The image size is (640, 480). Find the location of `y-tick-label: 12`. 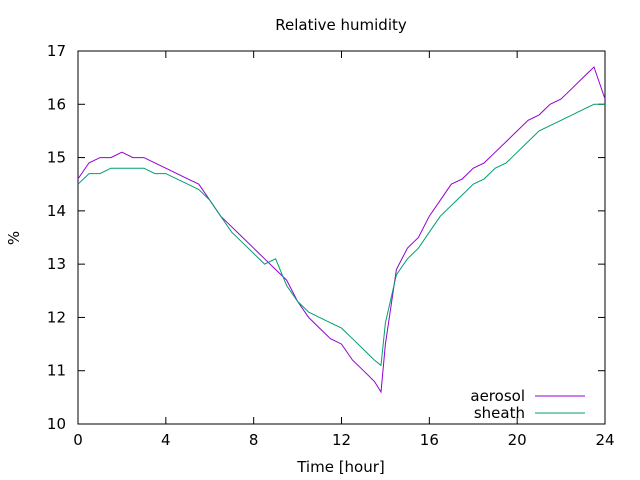

y-tick-label: 12 is located at coordinates (56, 317).